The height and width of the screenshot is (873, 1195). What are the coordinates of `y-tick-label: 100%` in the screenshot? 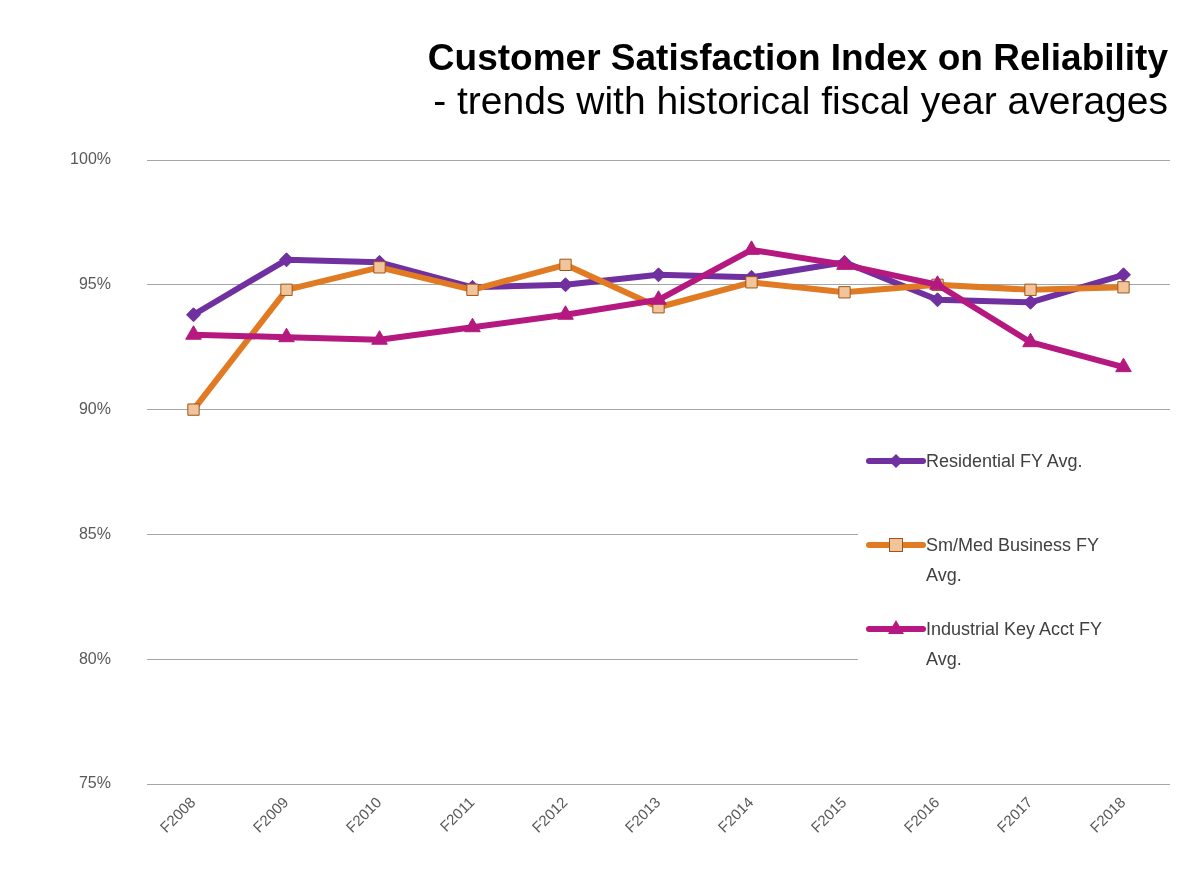 It's located at (90, 159).